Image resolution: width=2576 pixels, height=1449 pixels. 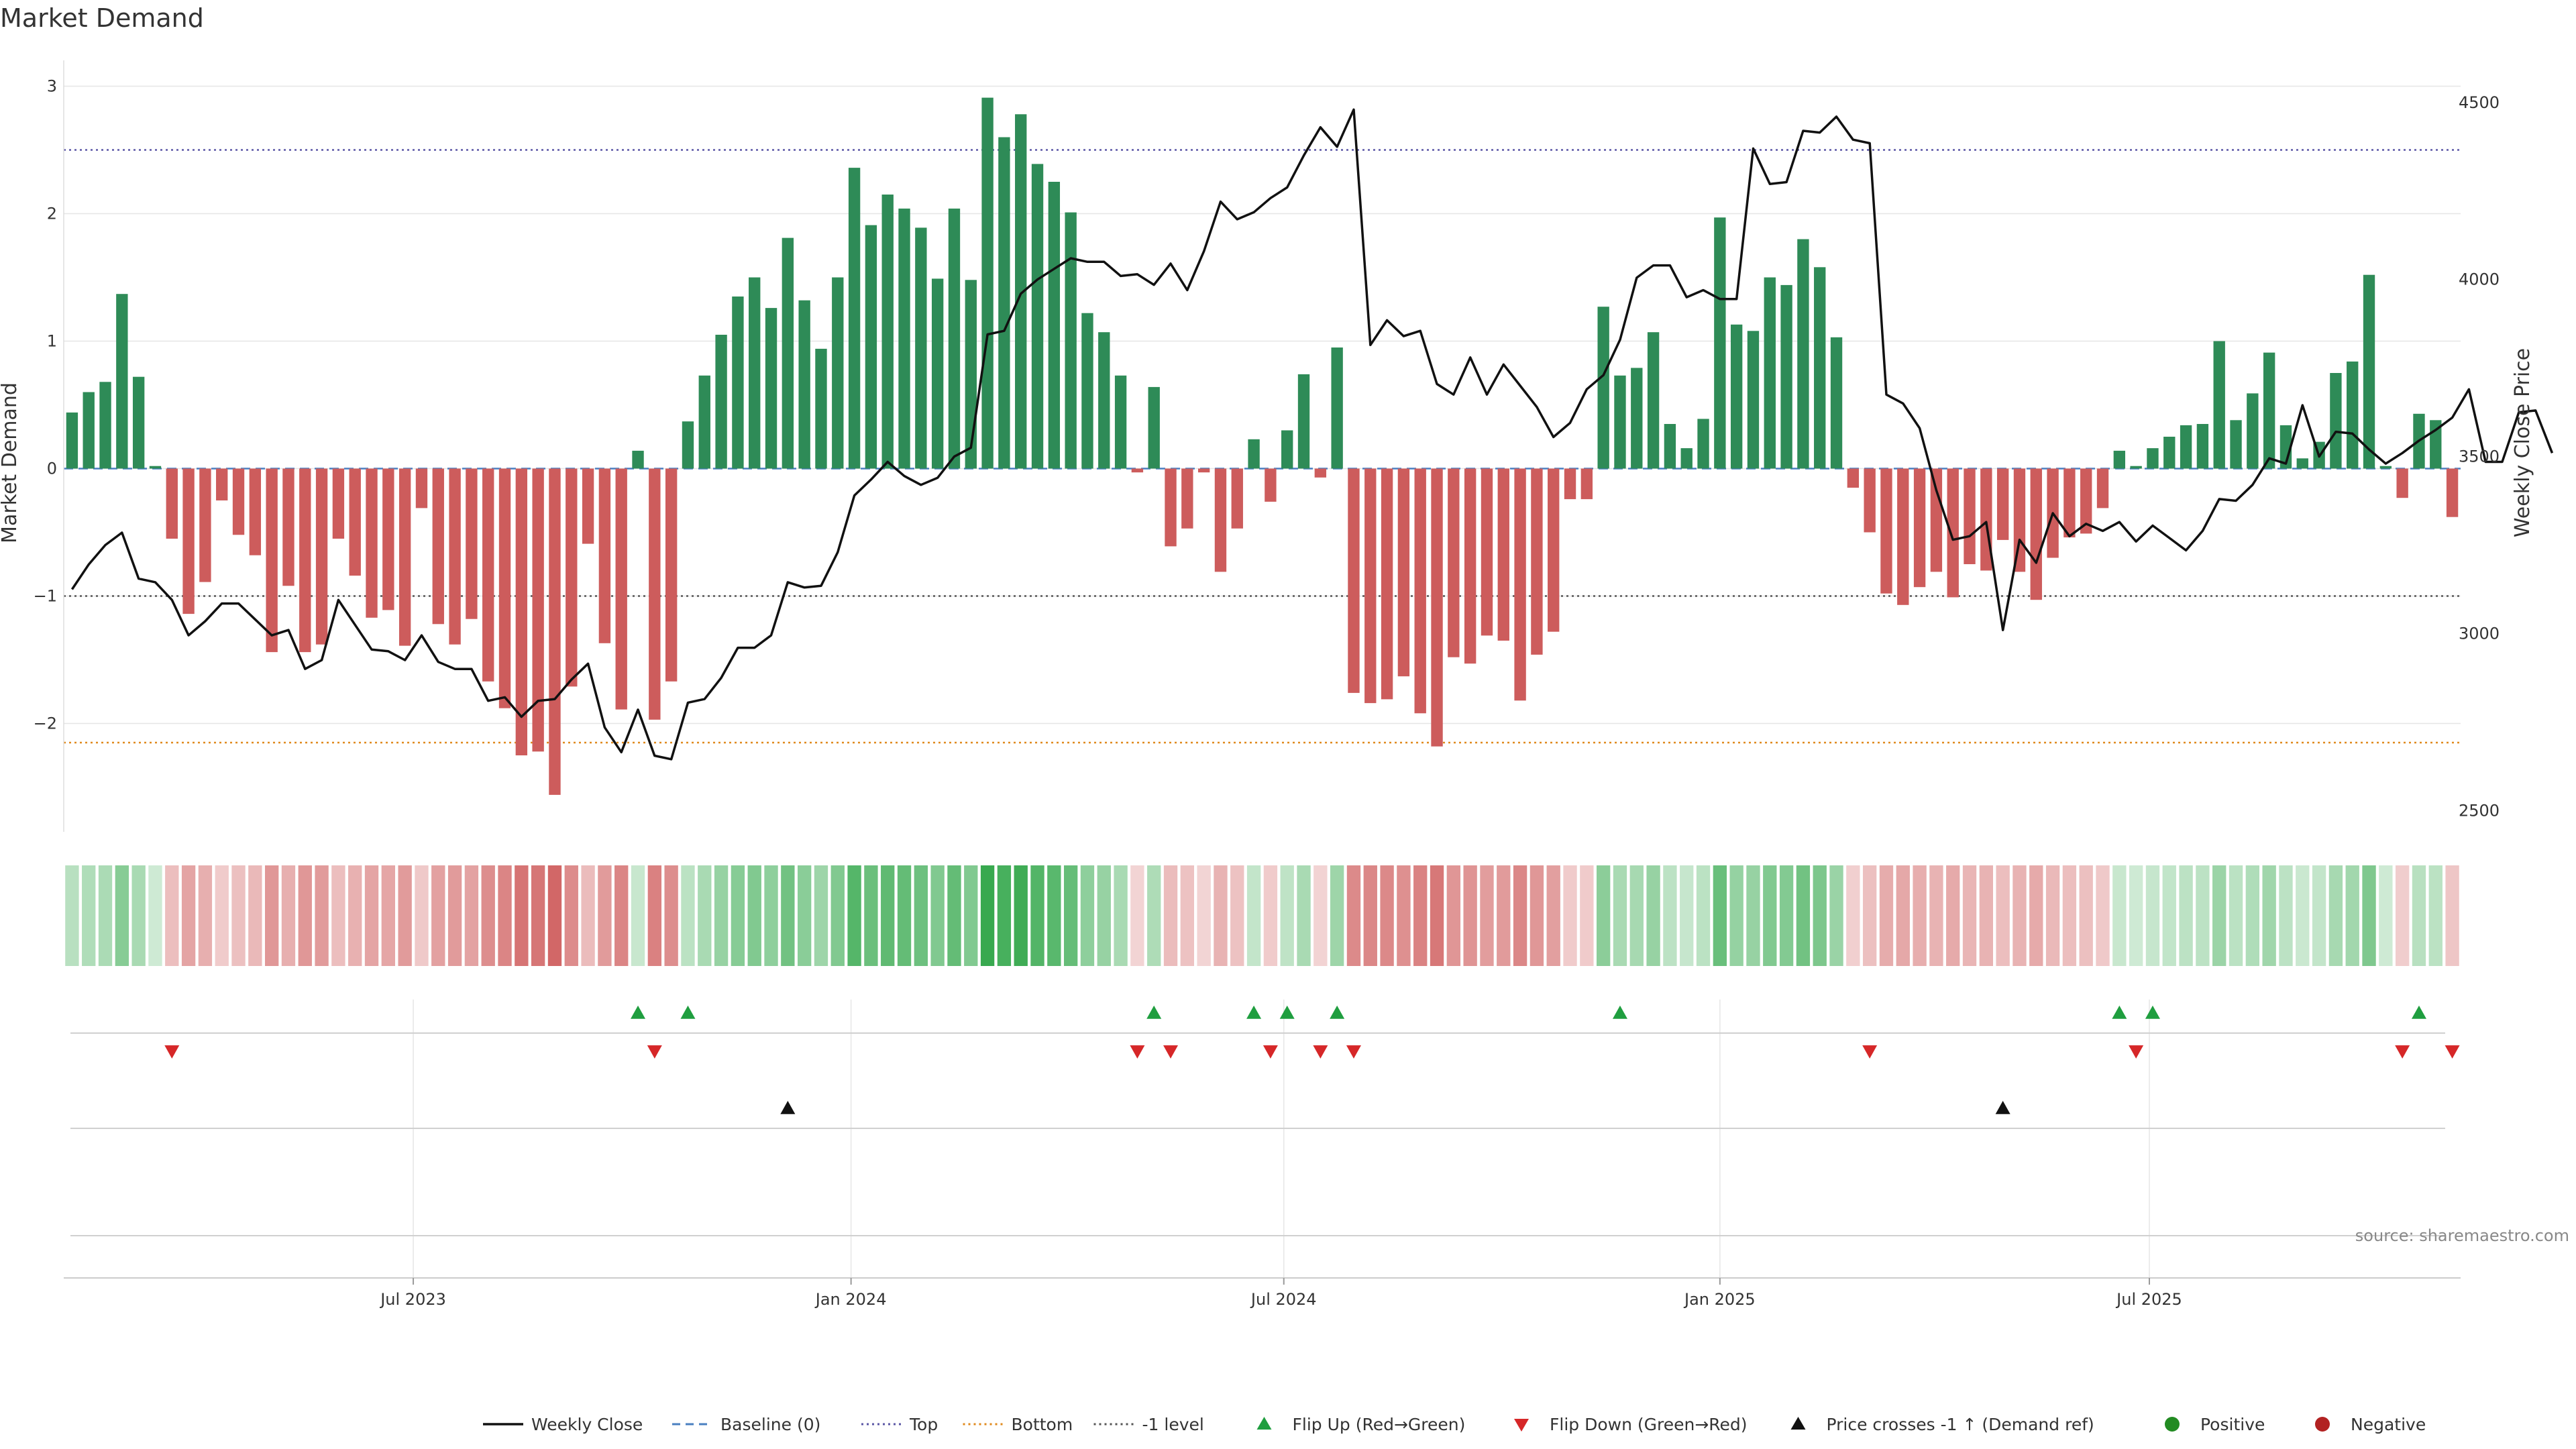 What do you see at coordinates (52, 86) in the screenshot?
I see `left-tick-label: 3` at bounding box center [52, 86].